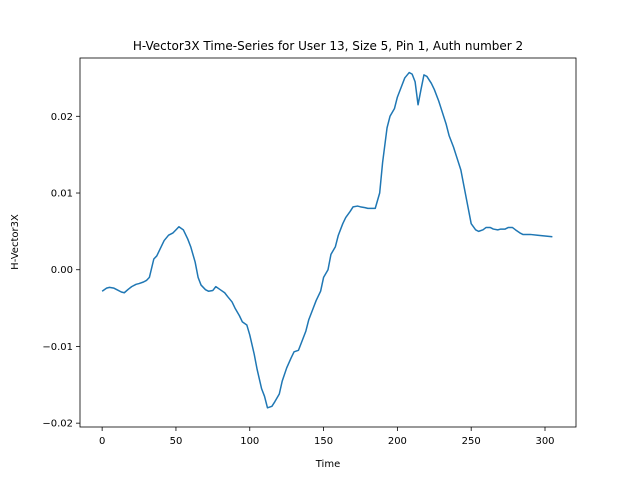 This screenshot has height=480, width=640. Describe the element at coordinates (176, 441) in the screenshot. I see `x-tick-label: 50` at that location.